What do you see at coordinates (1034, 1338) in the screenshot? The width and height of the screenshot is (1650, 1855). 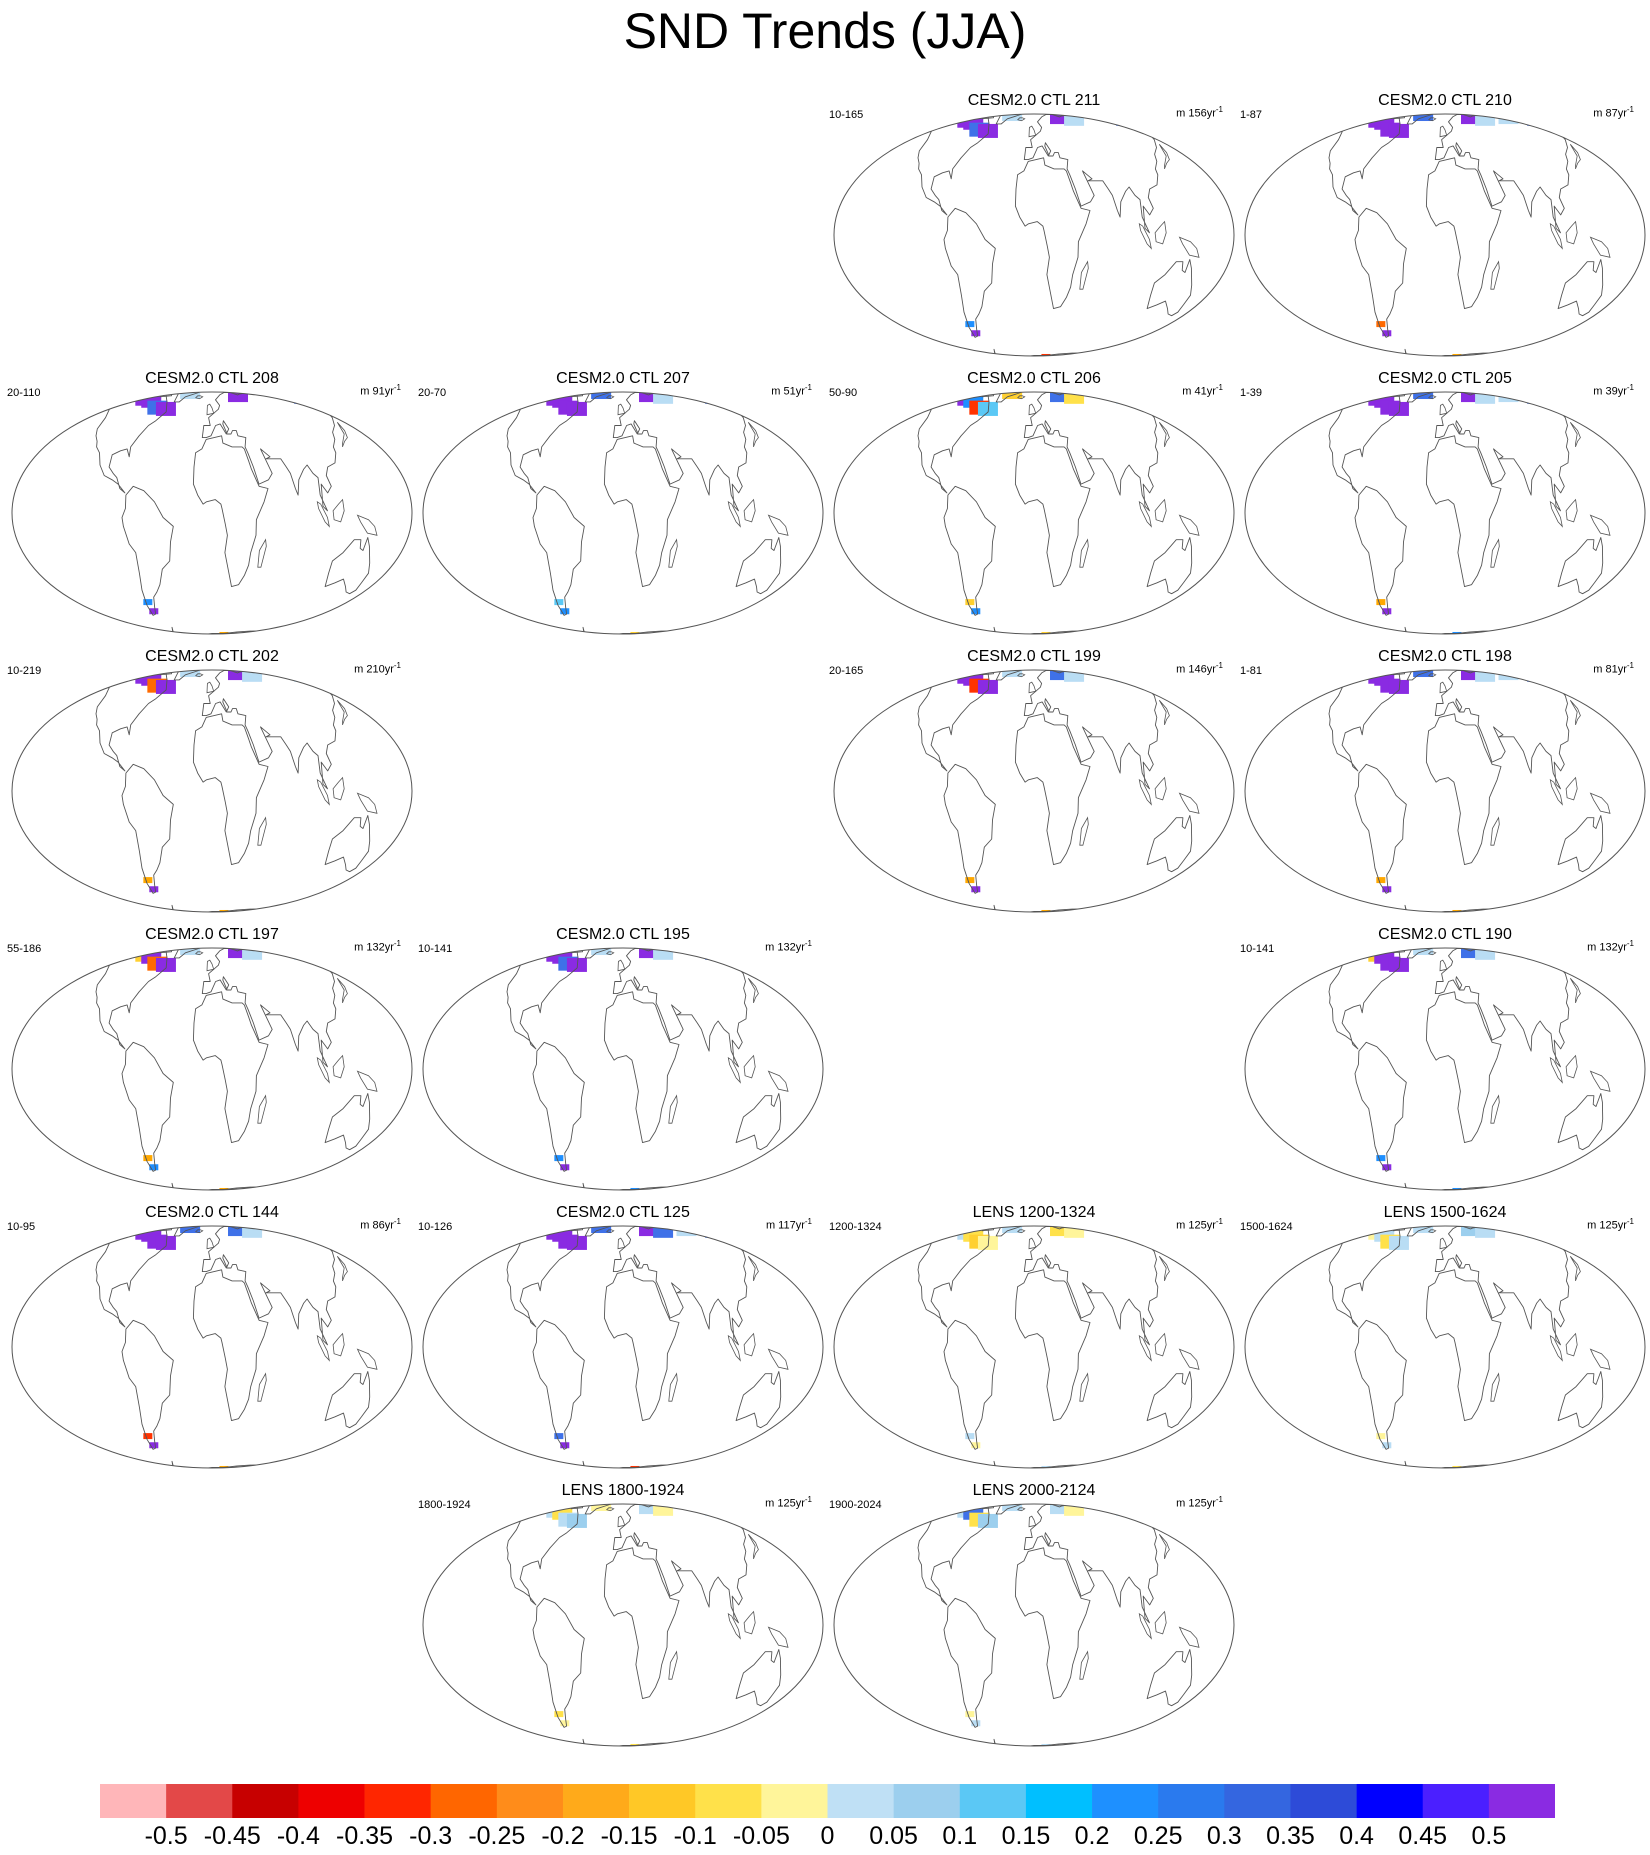 I see `map-panel: LENS 1200-1324 1200-1324 m 125yr-1` at bounding box center [1034, 1338].